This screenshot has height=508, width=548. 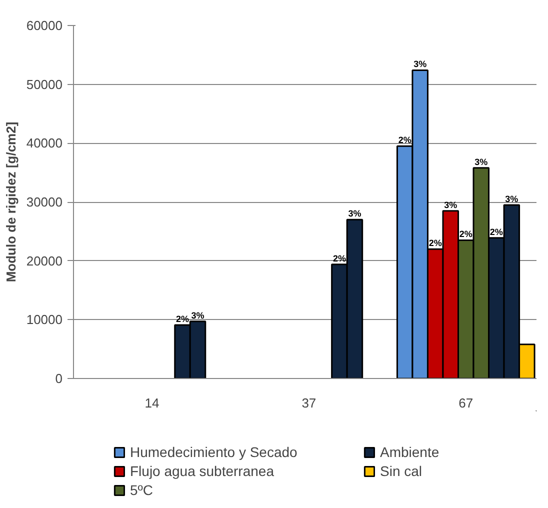 I want to click on y-axis-title: Modulo de rigidez [g/cm2], so click(x=10, y=202).